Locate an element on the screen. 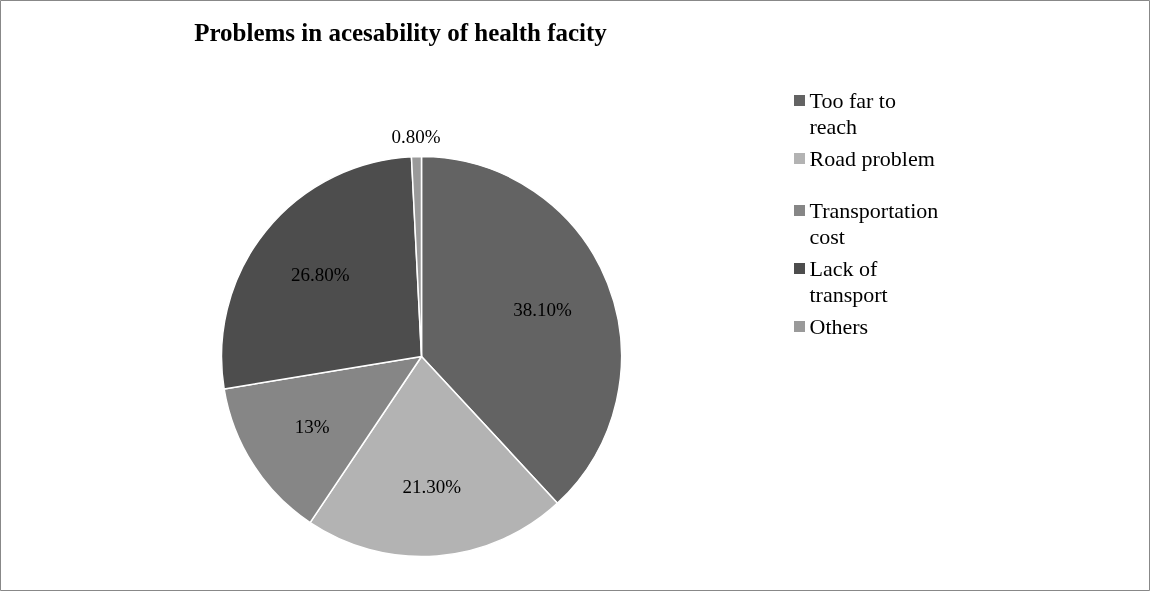 Image resolution: width=1152 pixels, height=593 pixels. data-label: 13% is located at coordinates (312, 427).